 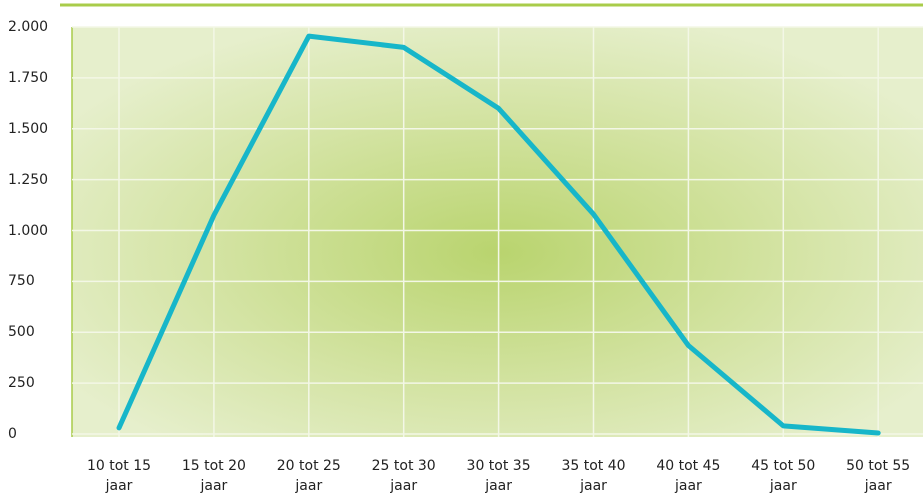 What do you see at coordinates (21, 383) in the screenshot?
I see `y-tick-label: 250` at bounding box center [21, 383].